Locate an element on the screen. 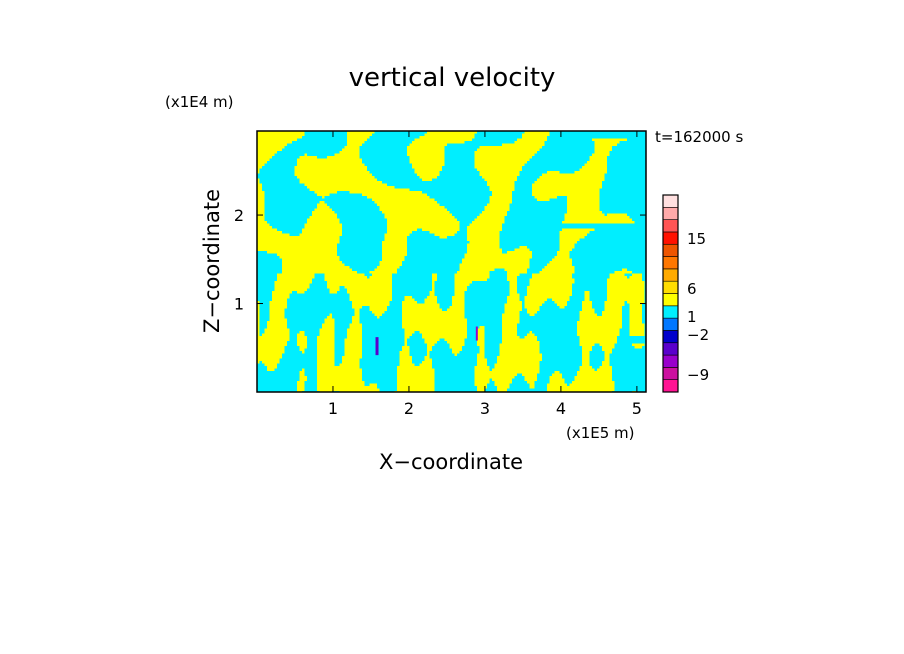  x-tick-label: 3 is located at coordinates (485, 408).